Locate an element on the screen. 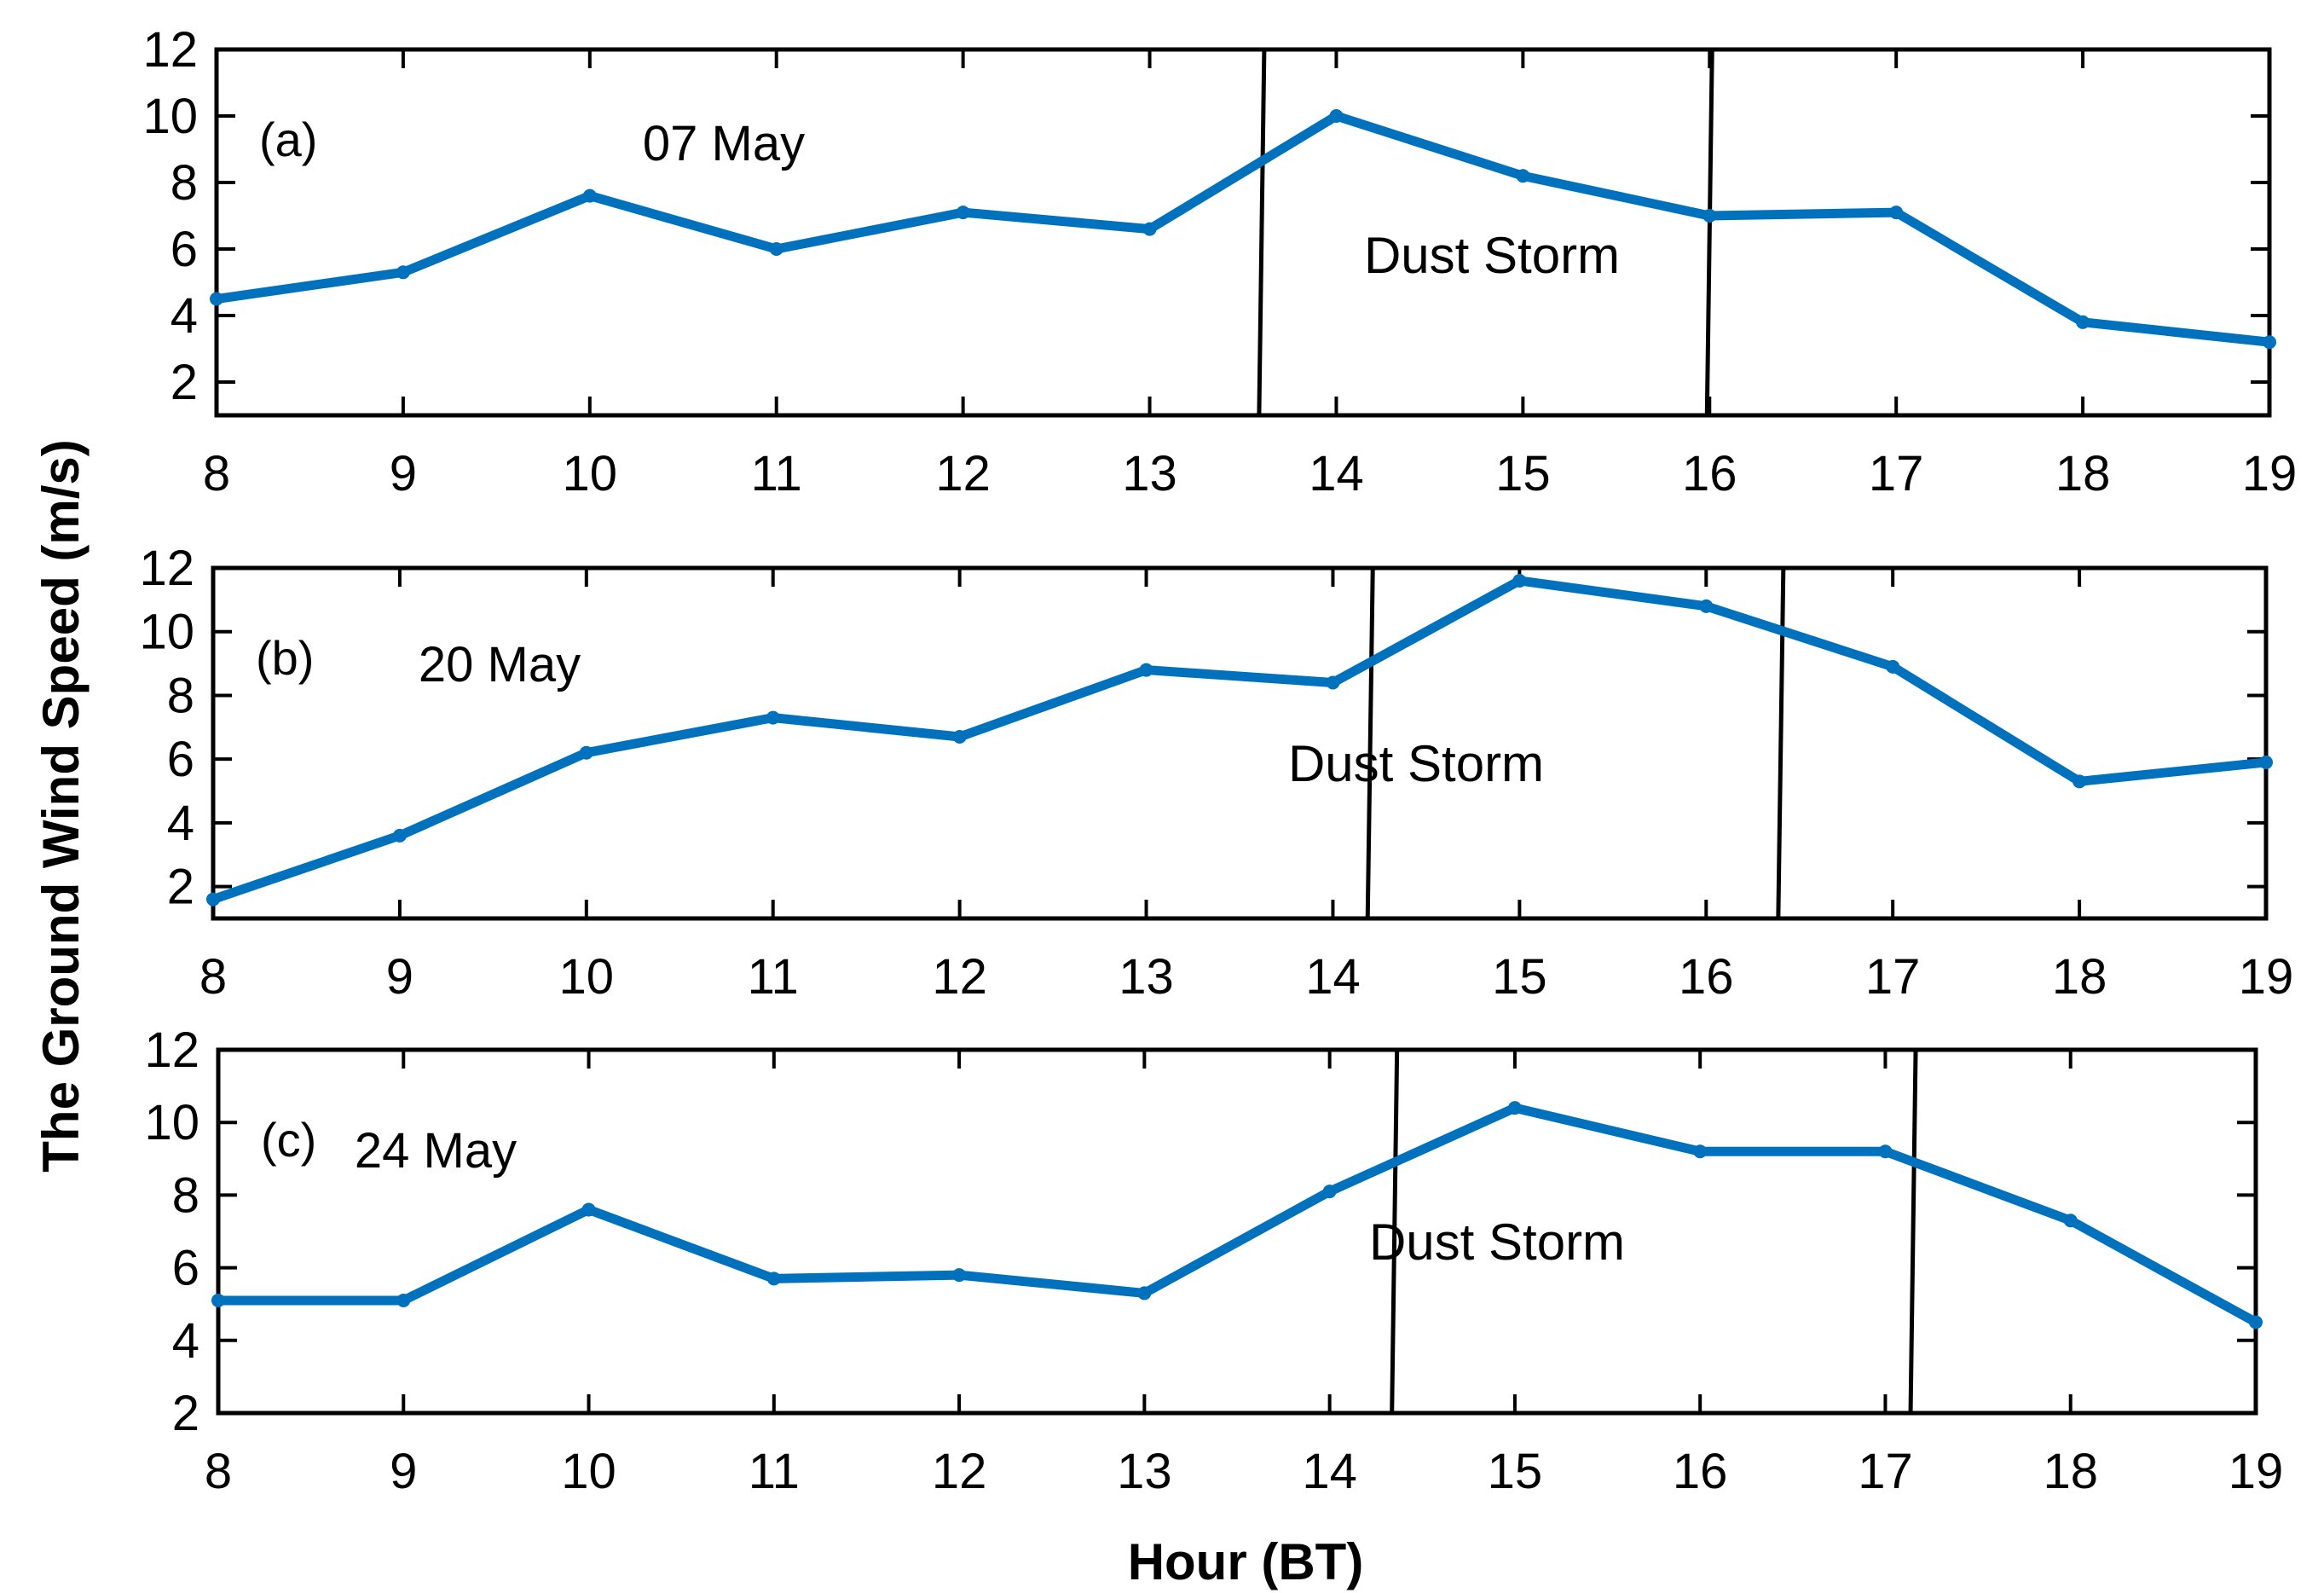 The height and width of the screenshot is (1593, 2324). x-tick-label: 11 is located at coordinates (777, 474).